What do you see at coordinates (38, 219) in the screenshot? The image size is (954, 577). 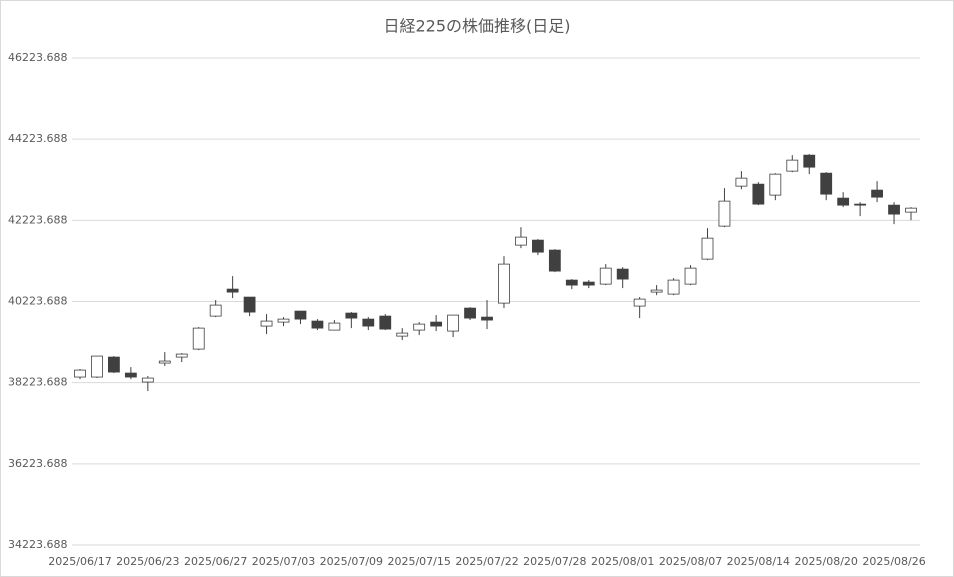 I see `y-tick-label: 42223.688` at bounding box center [38, 219].